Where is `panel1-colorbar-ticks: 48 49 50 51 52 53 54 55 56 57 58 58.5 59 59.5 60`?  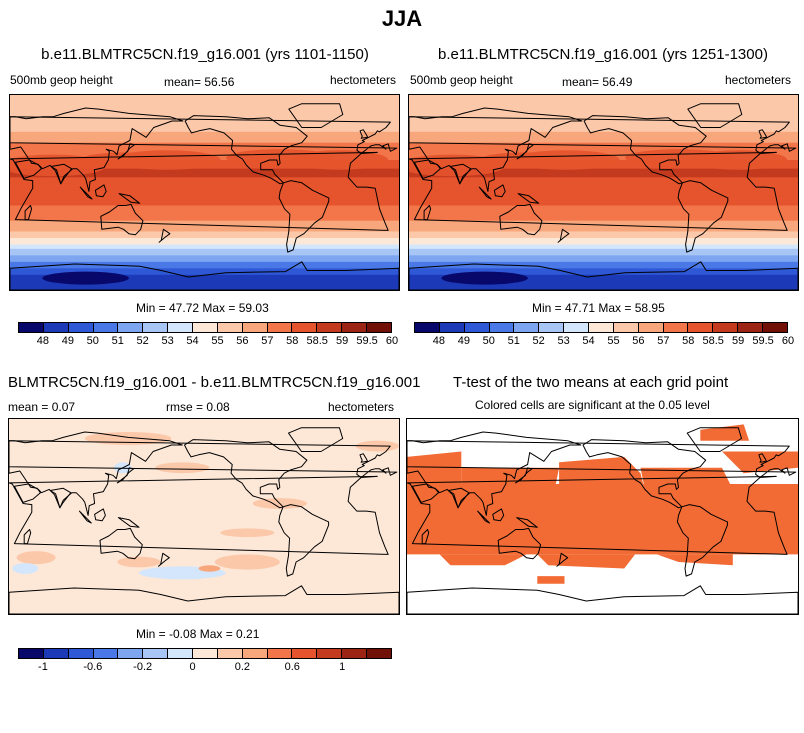 panel1-colorbar-ticks: 48 49 50 51 52 53 54 55 56 57 58 58.5 59 59.5 60 is located at coordinates (208, 342).